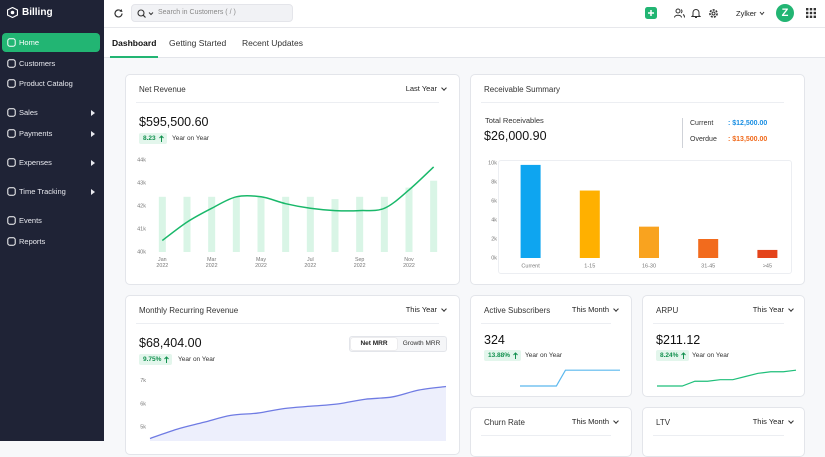 This screenshot has width=825, height=457. I want to click on apps-icon, so click(811, 13).